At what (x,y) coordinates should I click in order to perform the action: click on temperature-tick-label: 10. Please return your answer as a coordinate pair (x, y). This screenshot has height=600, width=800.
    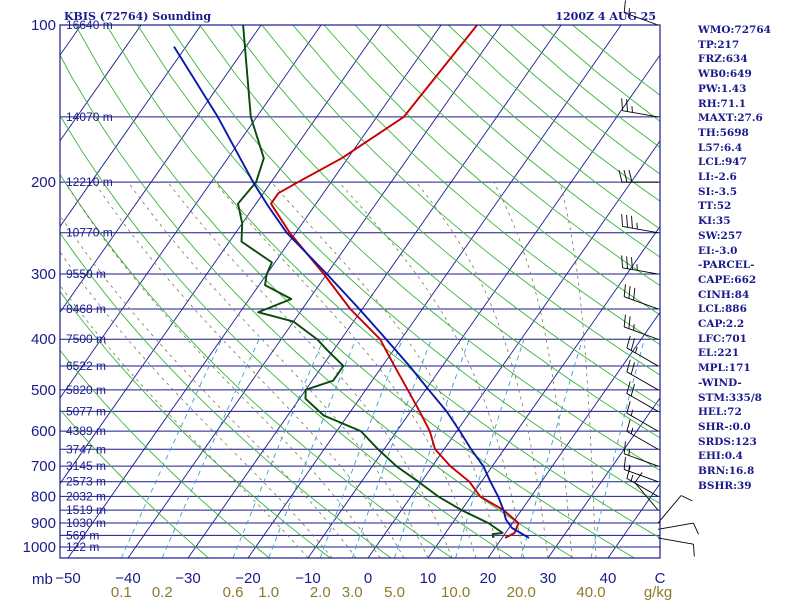
    Looking at the image, I should click on (428, 578).